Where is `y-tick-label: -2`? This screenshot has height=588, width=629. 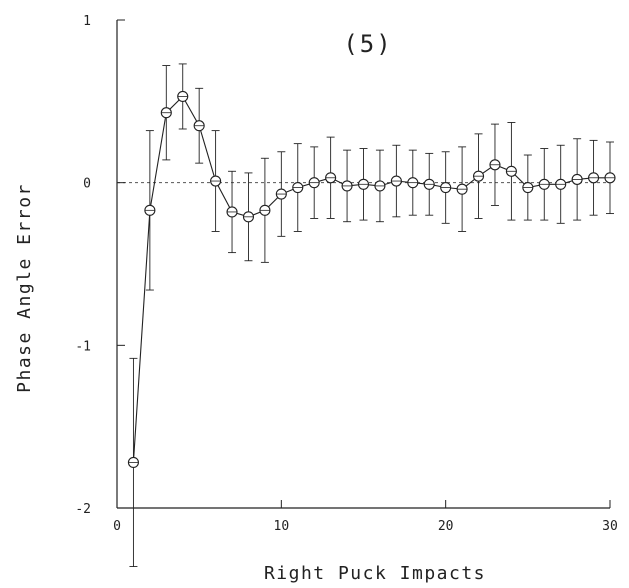
y-tick-label: -2 is located at coordinates (83, 509).